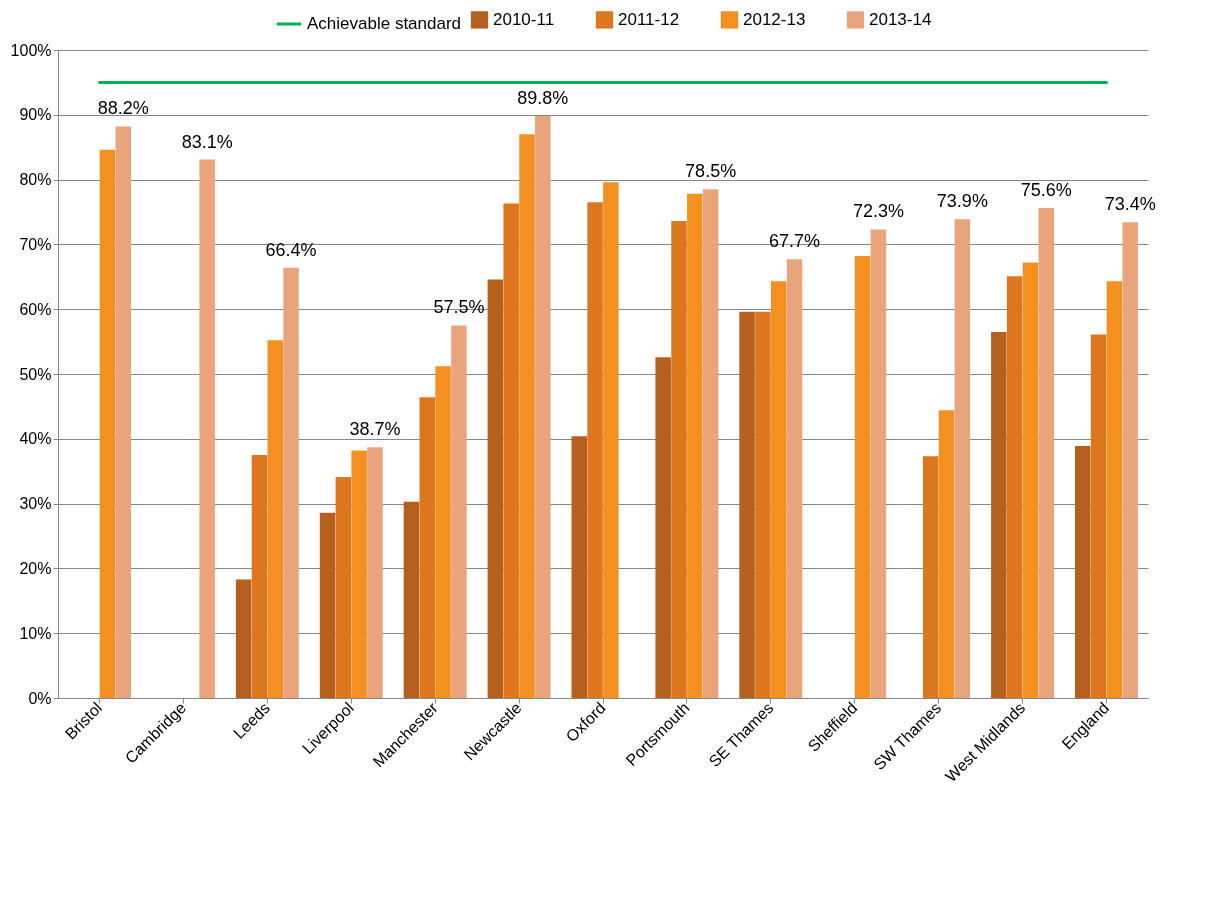 This screenshot has height=918, width=1208. I want to click on legend-label: Achievable standard, so click(384, 23).